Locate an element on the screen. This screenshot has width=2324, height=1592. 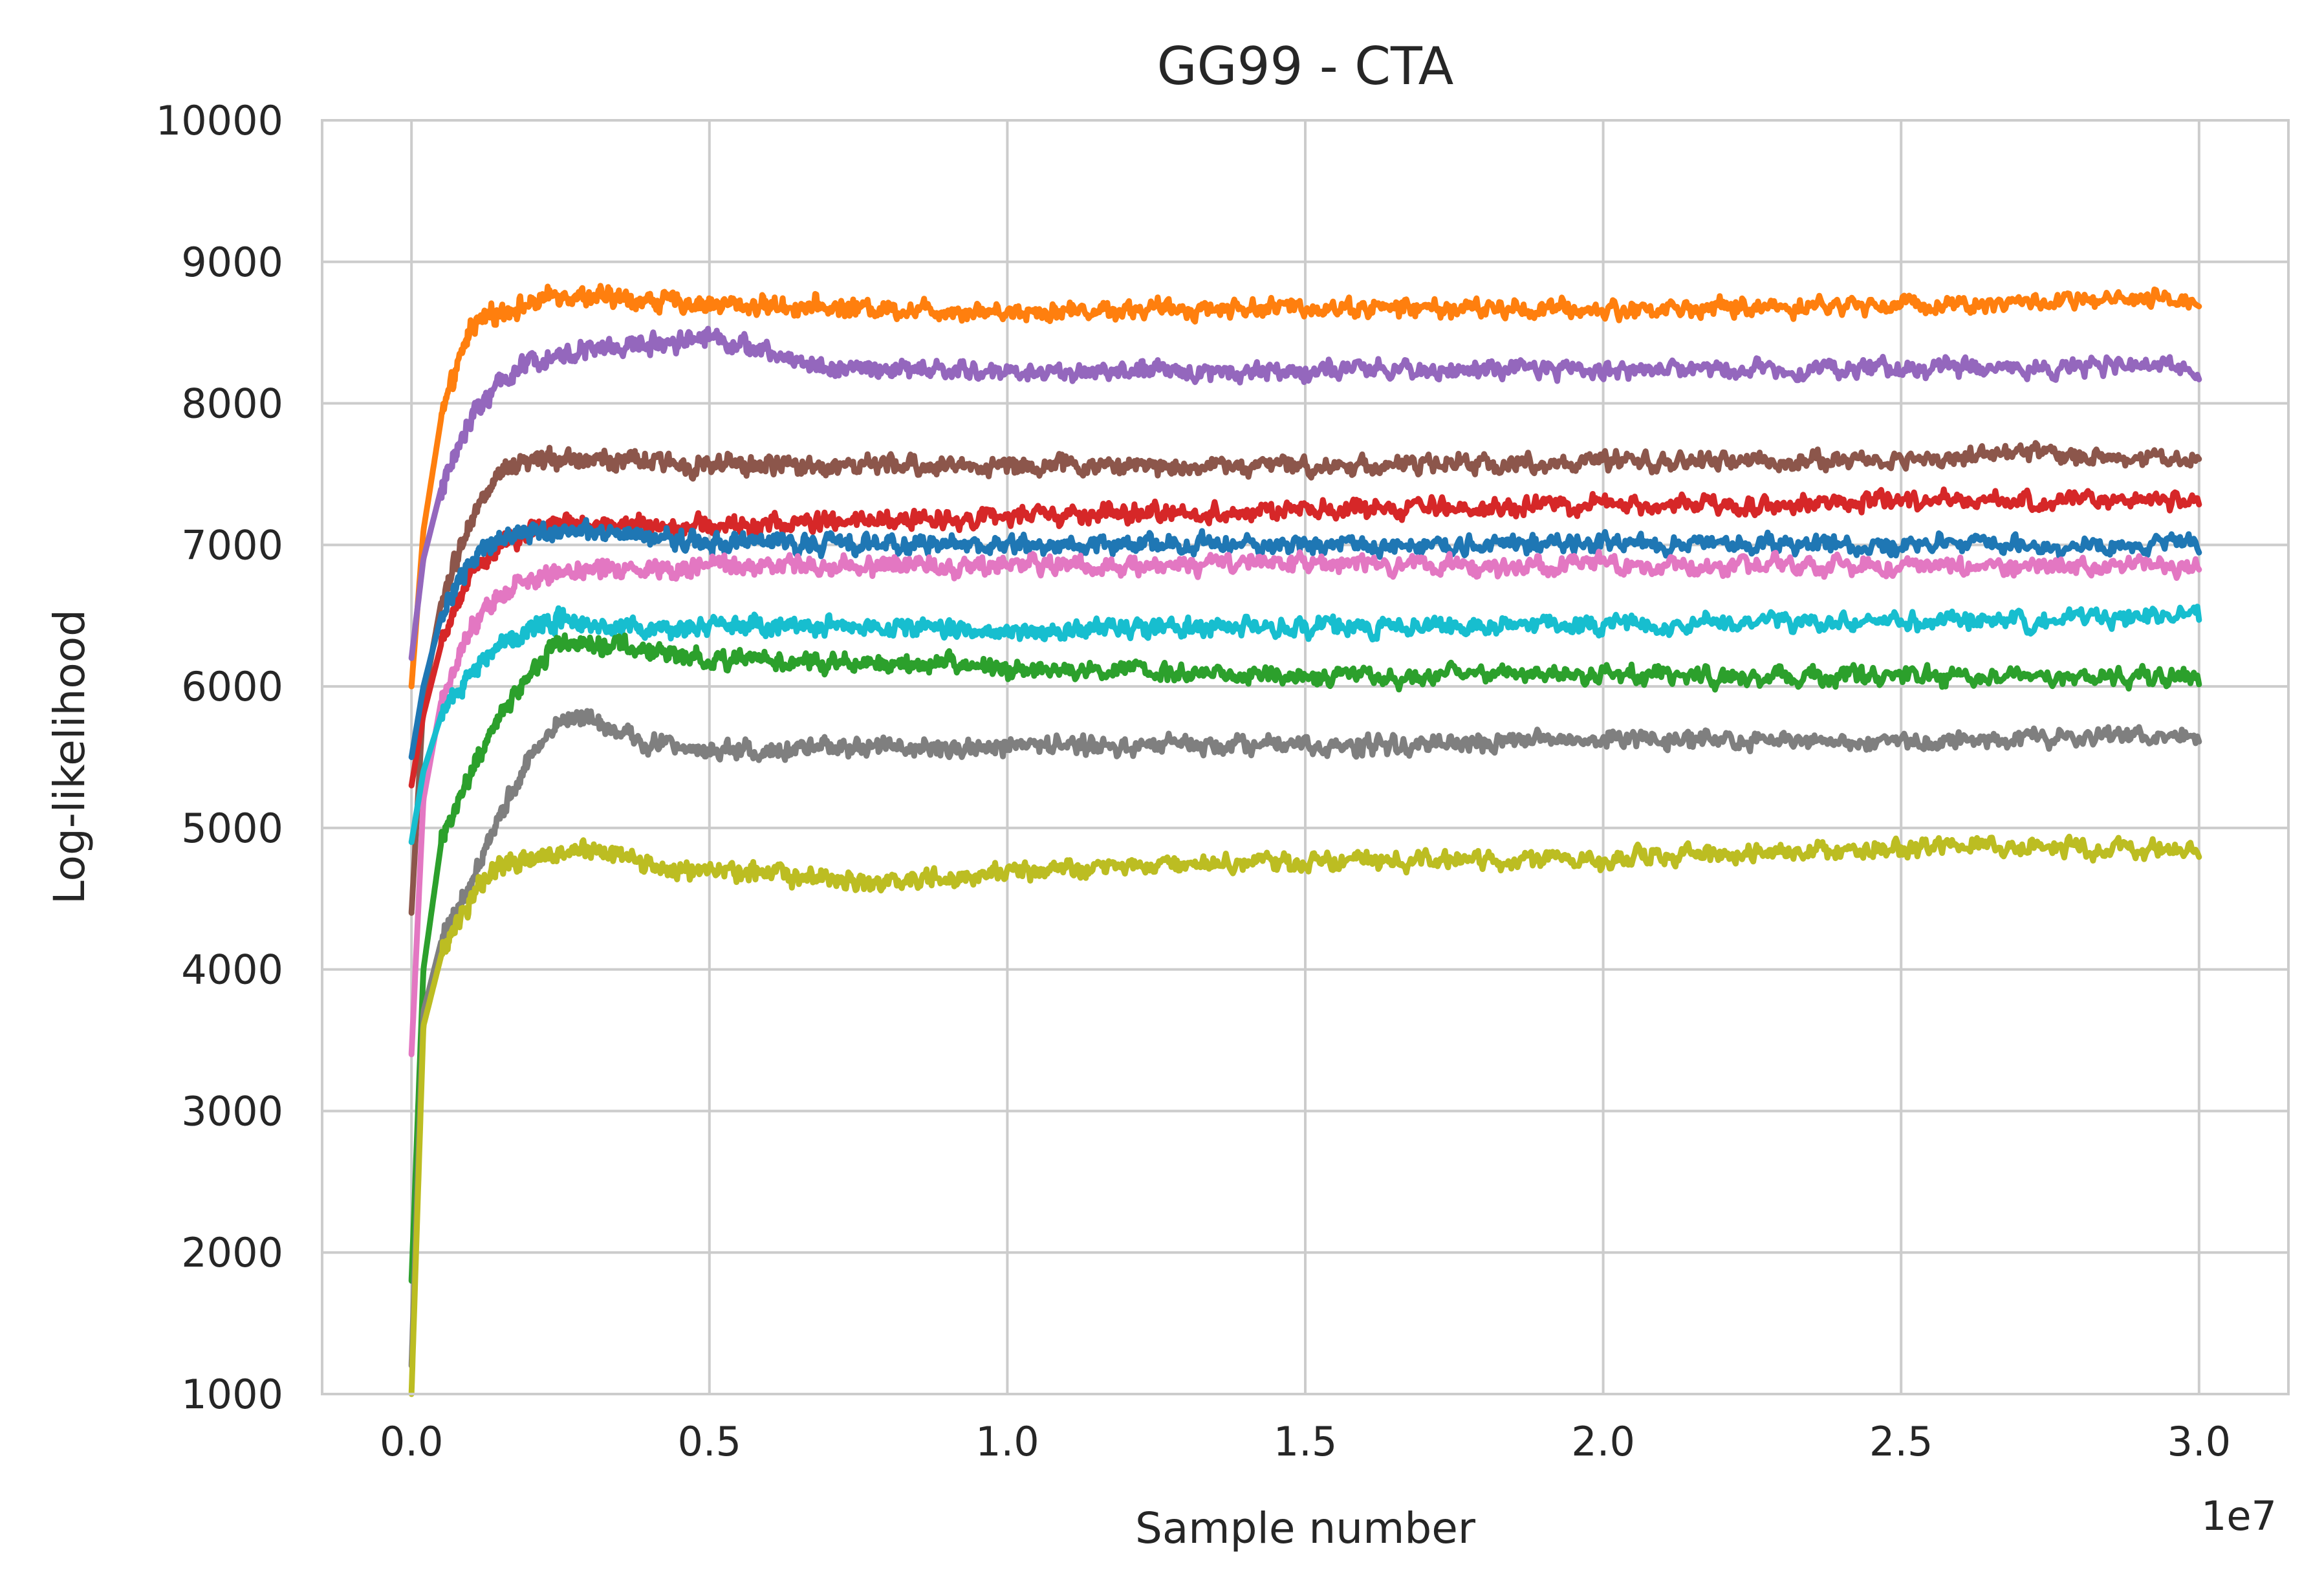
y-tick-label: 10000 is located at coordinates (219, 121).